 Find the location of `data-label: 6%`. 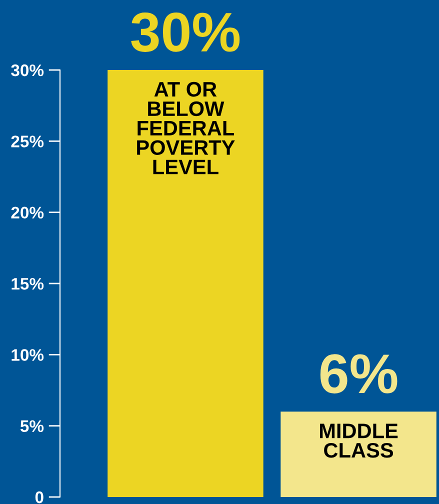

data-label: 6% is located at coordinates (359, 374).